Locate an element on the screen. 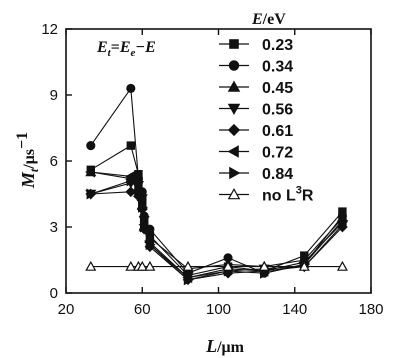 The width and height of the screenshot is (393, 358). legend-label: 0.23 is located at coordinates (277, 45).